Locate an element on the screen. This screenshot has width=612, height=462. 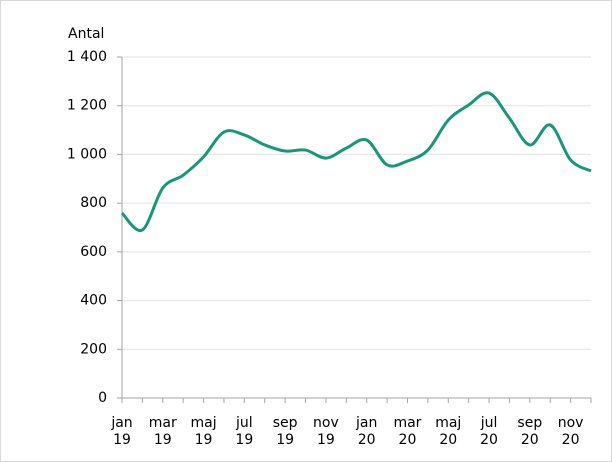
x-tick-label: maj 20 is located at coordinates (448, 431).